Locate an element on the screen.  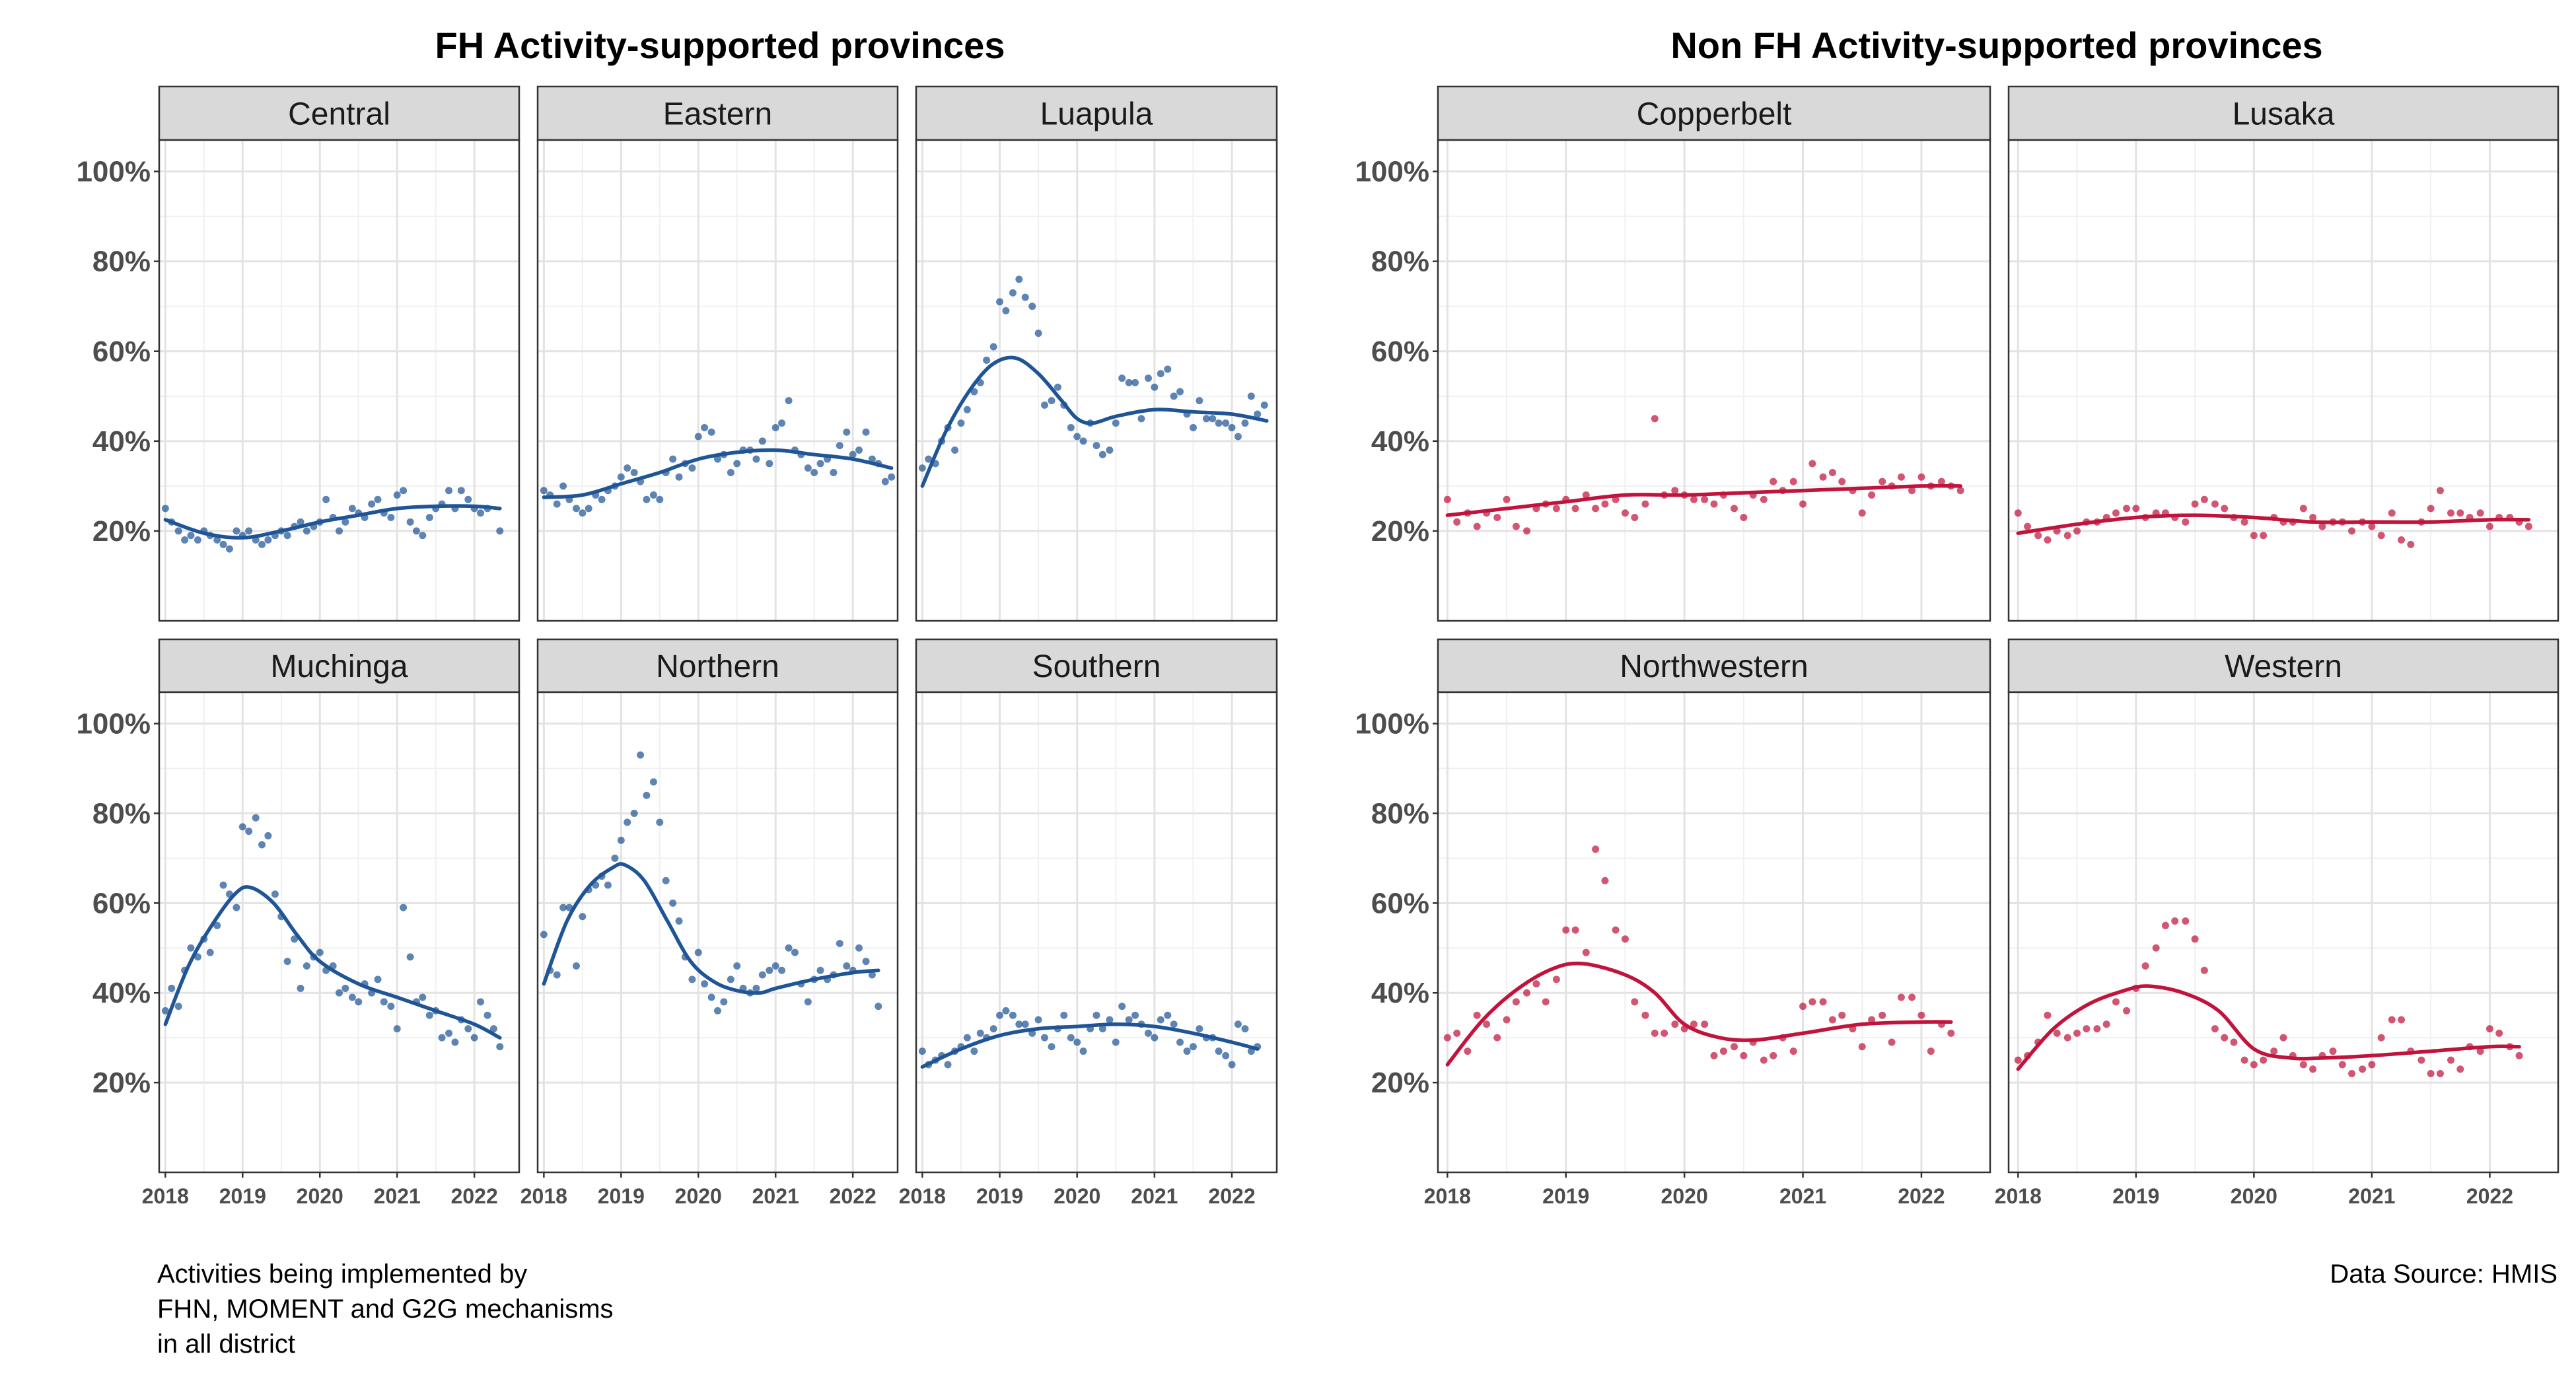
strip-label: Lusaka is located at coordinates (2284, 114).